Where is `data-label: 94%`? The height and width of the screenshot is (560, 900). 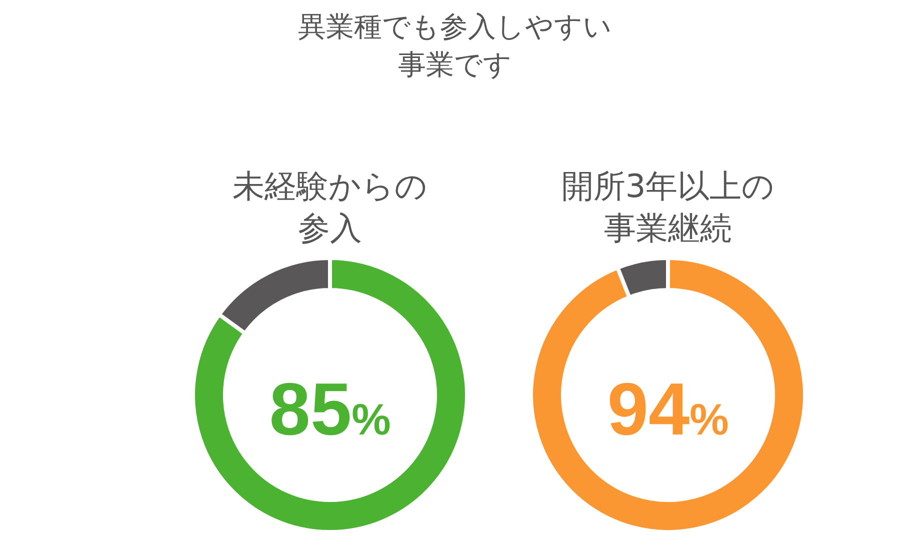 data-label: 94% is located at coordinates (668, 409).